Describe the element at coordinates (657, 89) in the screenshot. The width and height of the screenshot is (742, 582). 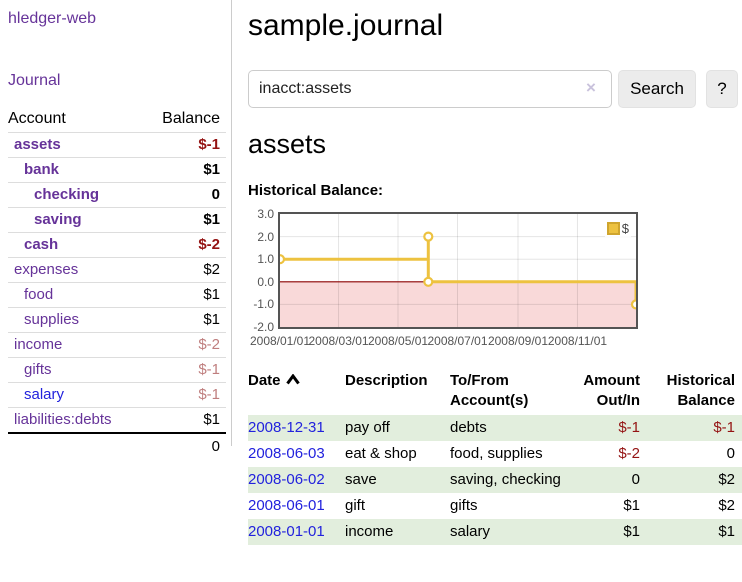
I see `search-button: Search` at that location.